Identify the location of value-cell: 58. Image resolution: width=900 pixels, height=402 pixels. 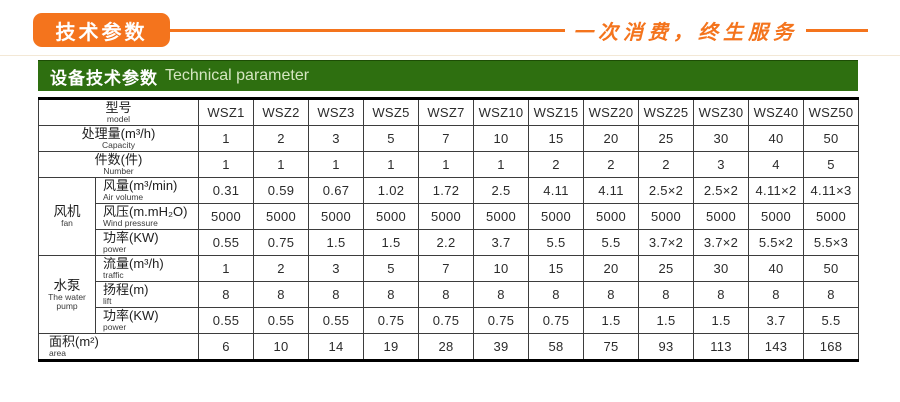
(556, 347).